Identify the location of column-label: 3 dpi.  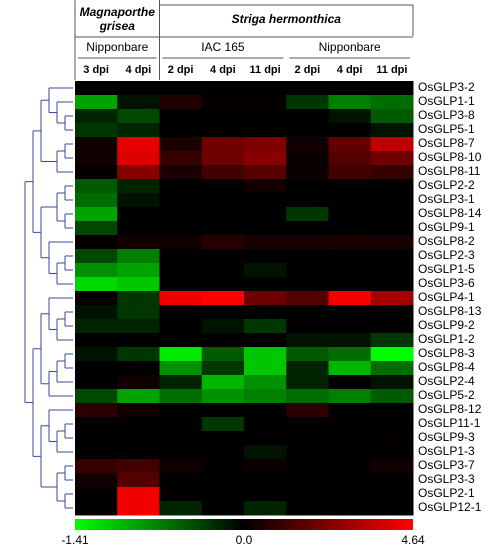
(96, 70).